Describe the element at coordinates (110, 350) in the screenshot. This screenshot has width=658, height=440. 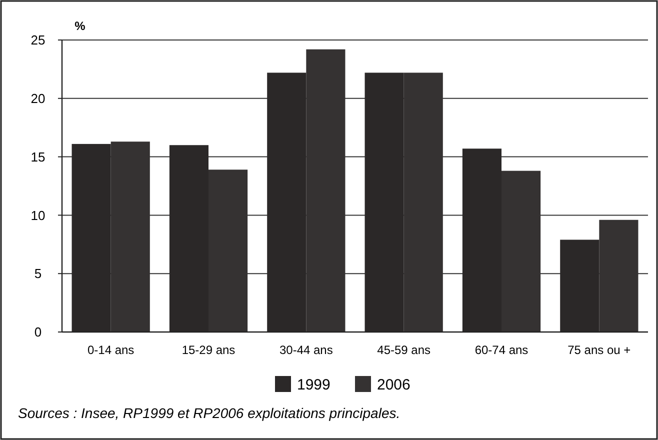
I see `x-tick-label: 0-14 ans` at that location.